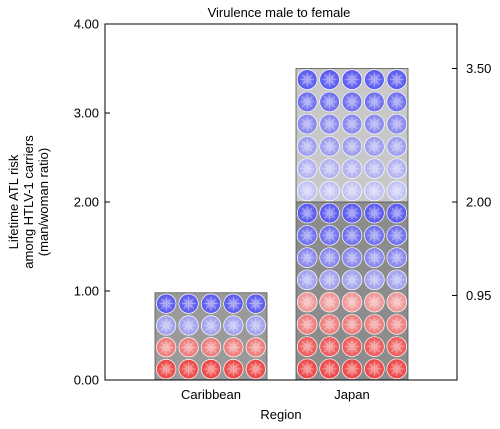 Image resolution: width=500 pixels, height=429 pixels. I want to click on bar-caribbean: Caribbean, so click(211, 347).